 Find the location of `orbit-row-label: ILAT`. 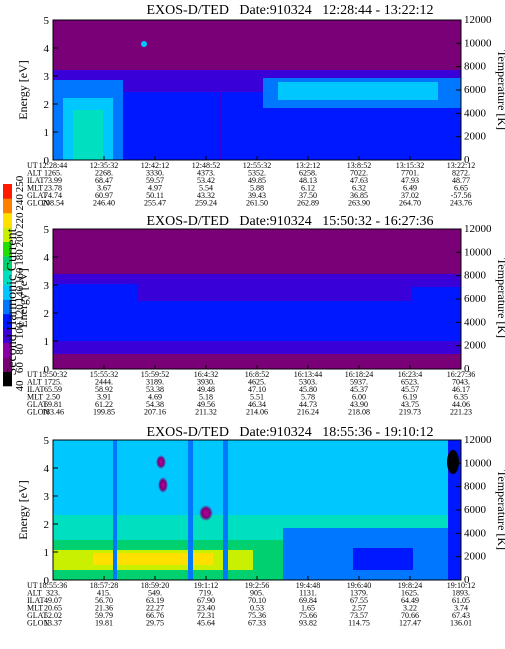

orbit-row-label: ILAT is located at coordinates (35, 389).